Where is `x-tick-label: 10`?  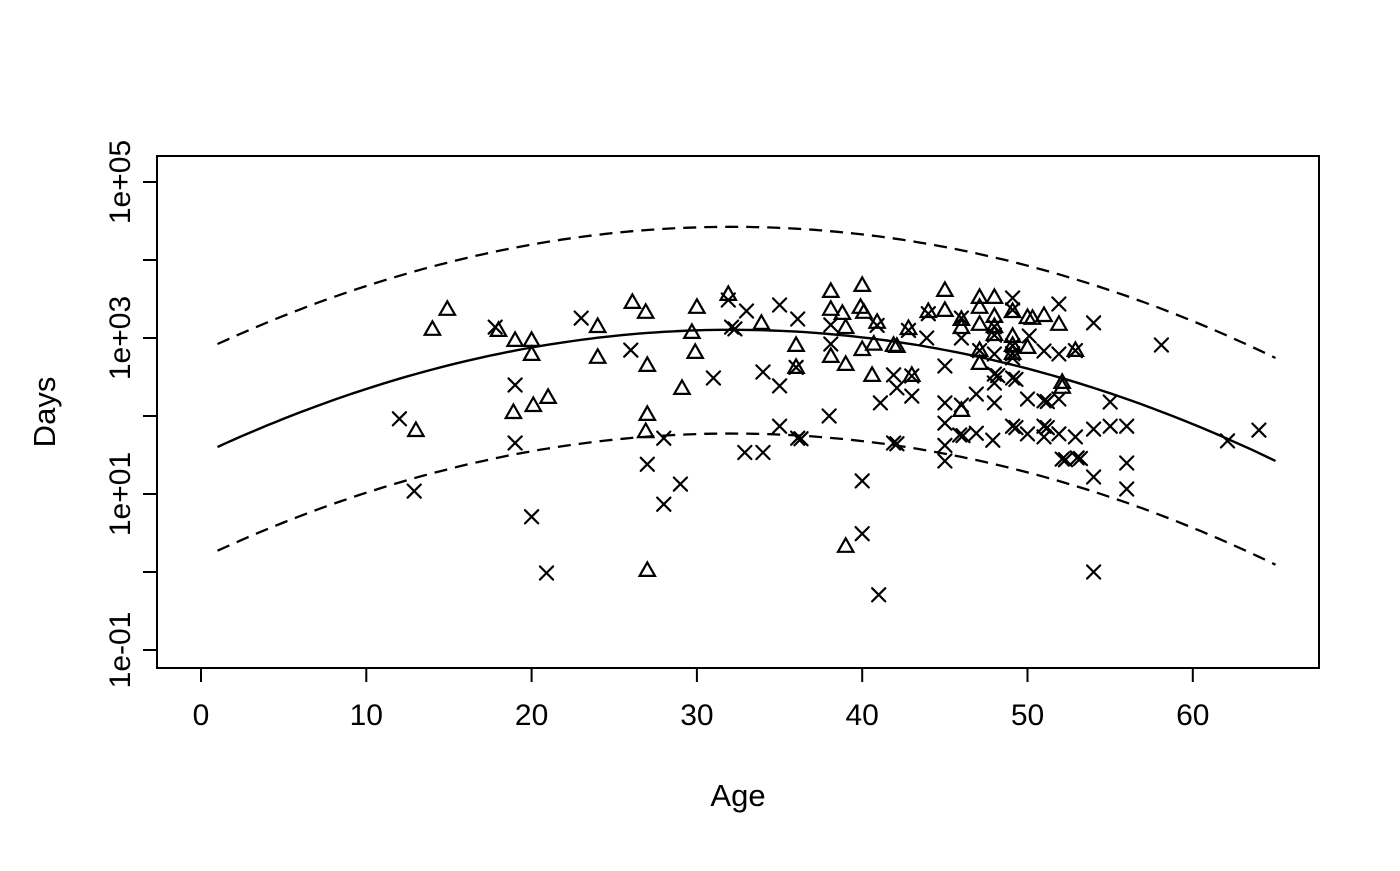
x-tick-label: 10 is located at coordinates (366, 715).